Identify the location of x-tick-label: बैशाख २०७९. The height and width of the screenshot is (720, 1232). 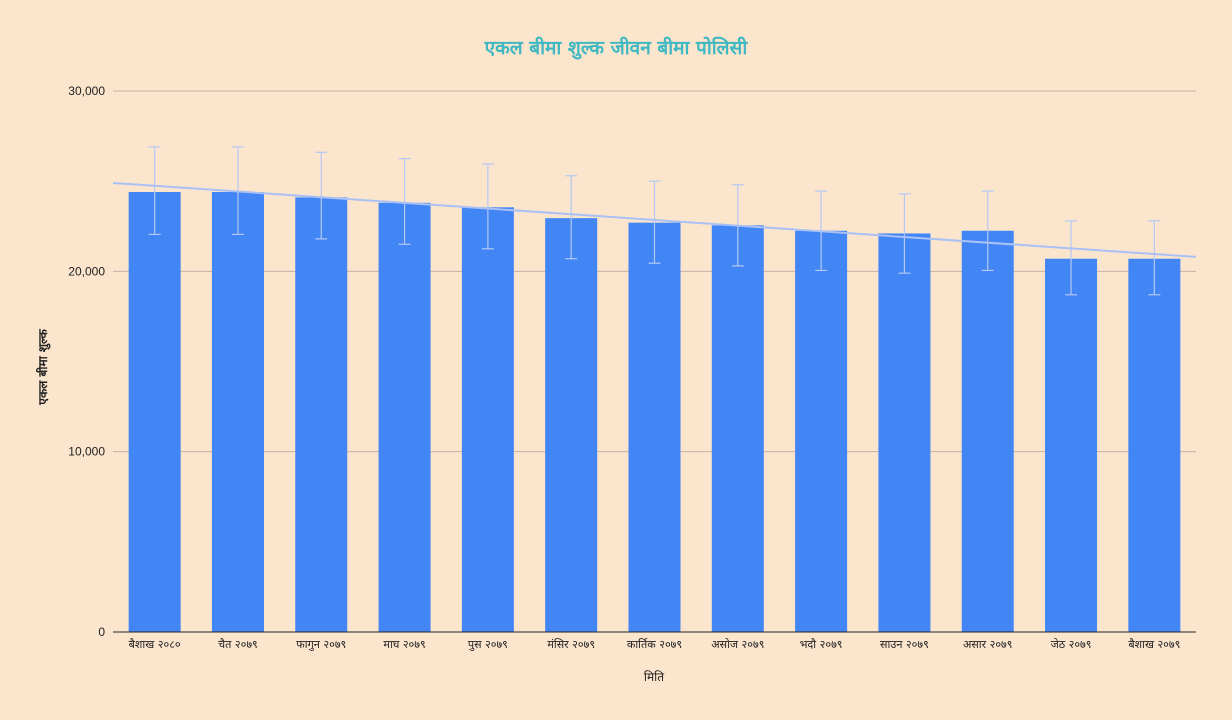
(1154, 644).